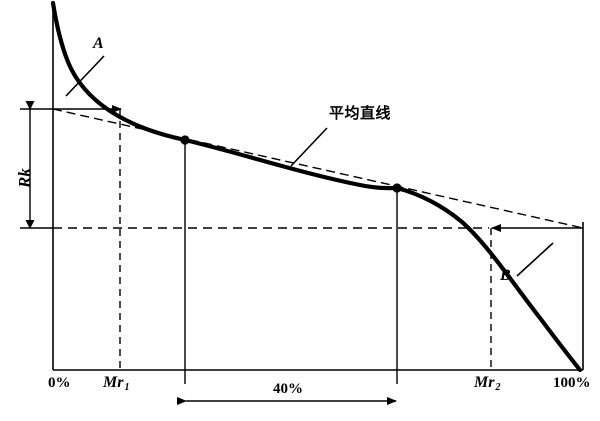 The width and height of the screenshot is (600, 421). What do you see at coordinates (505, 275) in the screenshot?
I see `callout-b-label: B` at bounding box center [505, 275].